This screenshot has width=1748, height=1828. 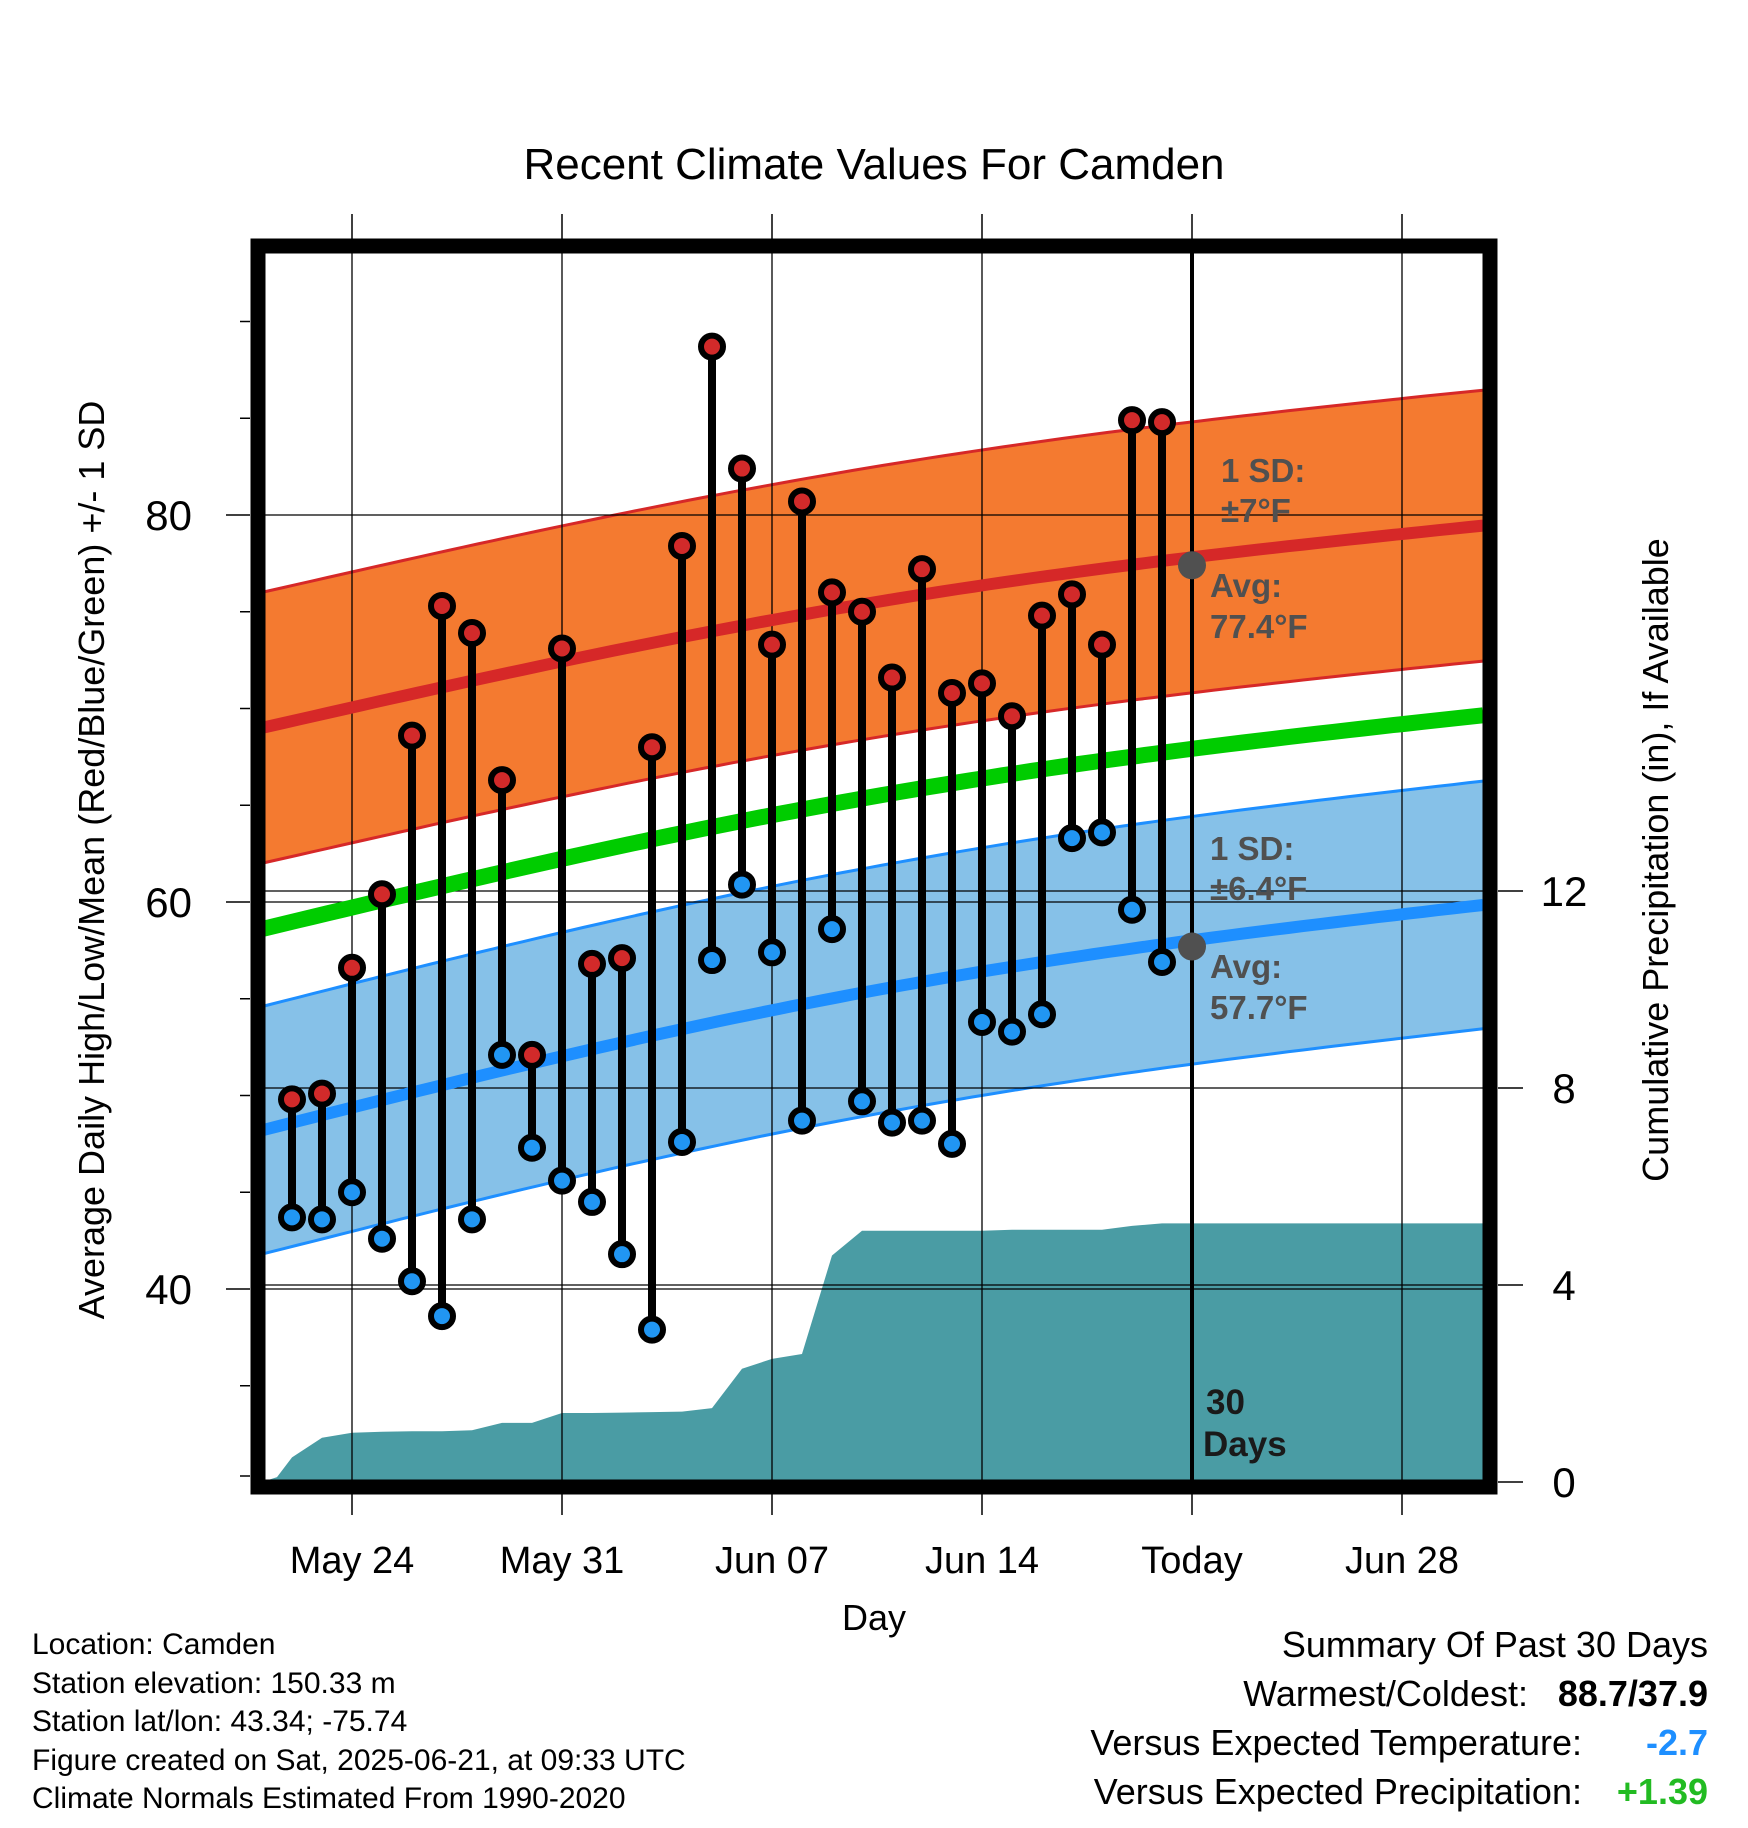 What do you see at coordinates (982, 1561) in the screenshot?
I see `x-tick-label: Jun 14` at bounding box center [982, 1561].